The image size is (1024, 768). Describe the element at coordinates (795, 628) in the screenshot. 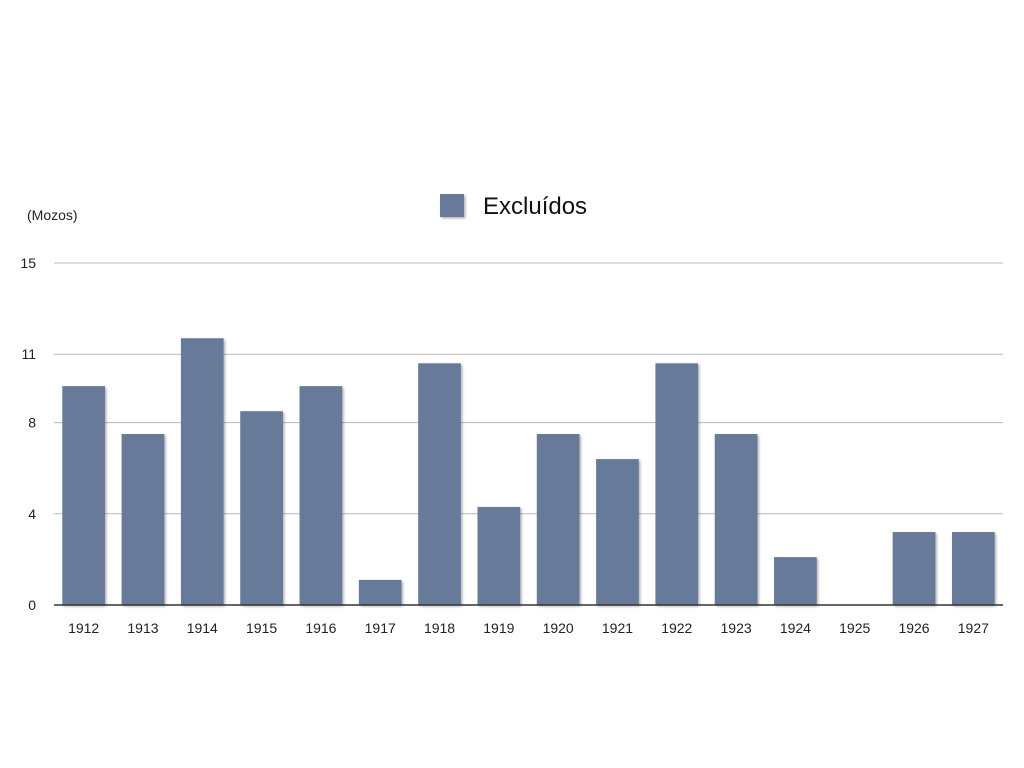

I see `x-tick-label: 1924` at that location.